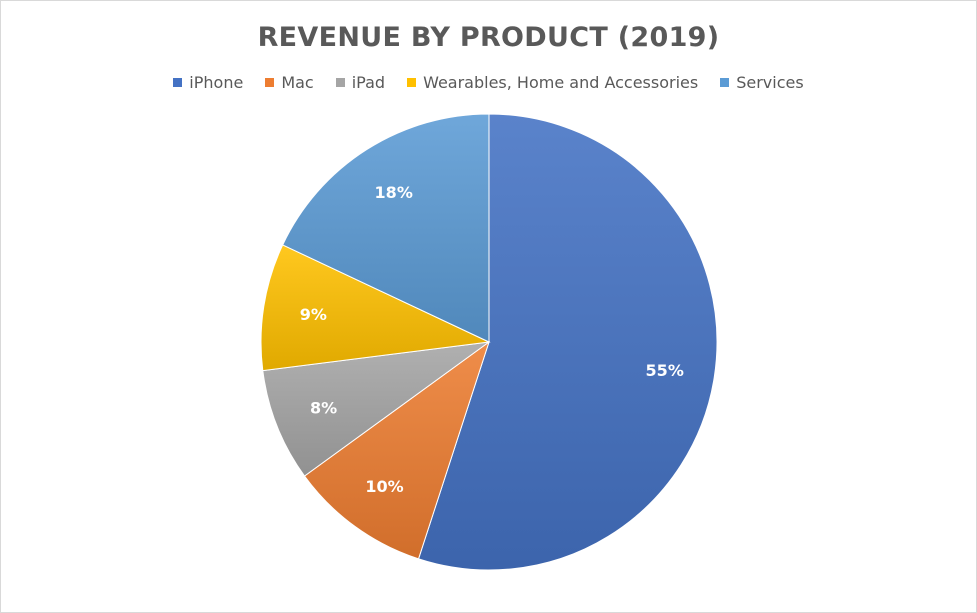 The image size is (977, 613). I want to click on slice-data-label: 10%, so click(384, 486).